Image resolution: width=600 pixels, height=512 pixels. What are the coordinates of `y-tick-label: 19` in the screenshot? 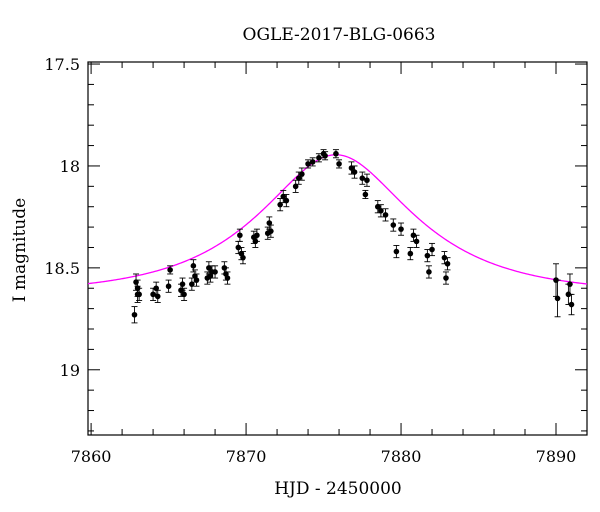 It's located at (70, 370).